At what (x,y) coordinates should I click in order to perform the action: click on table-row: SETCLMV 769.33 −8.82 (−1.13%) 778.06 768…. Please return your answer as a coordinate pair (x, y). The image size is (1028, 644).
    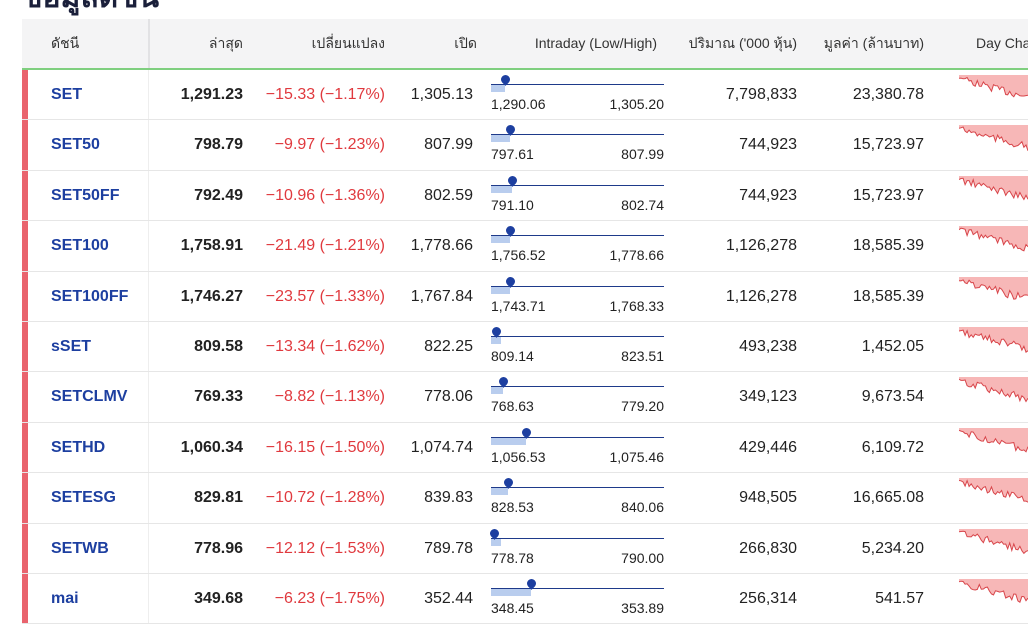
    Looking at the image, I should click on (525, 397).